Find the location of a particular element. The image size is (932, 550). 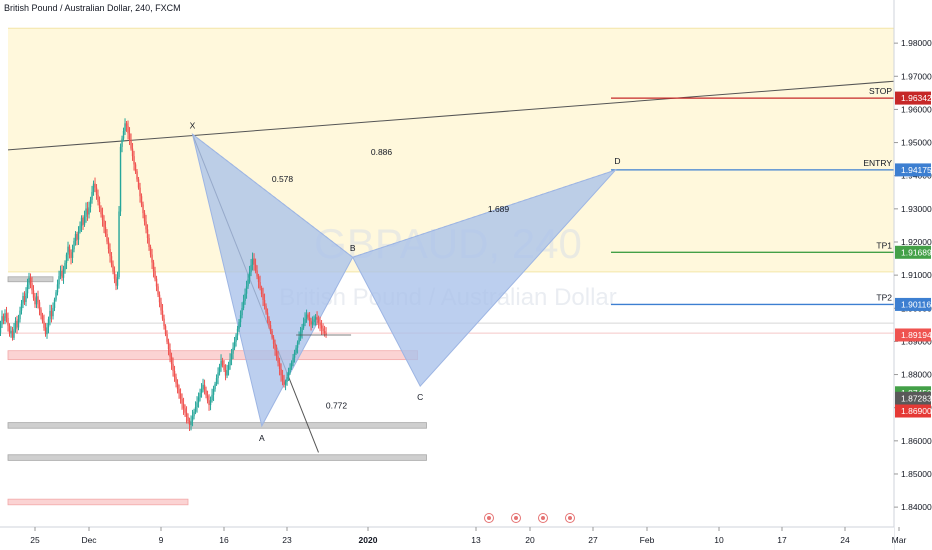

y-tick-label: 1.92000 is located at coordinates (916, 242).